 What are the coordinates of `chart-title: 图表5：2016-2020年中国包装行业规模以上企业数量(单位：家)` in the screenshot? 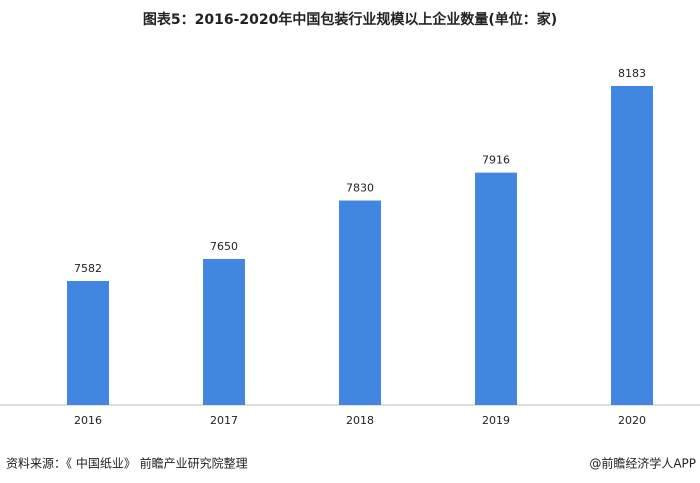 It's located at (350, 19).